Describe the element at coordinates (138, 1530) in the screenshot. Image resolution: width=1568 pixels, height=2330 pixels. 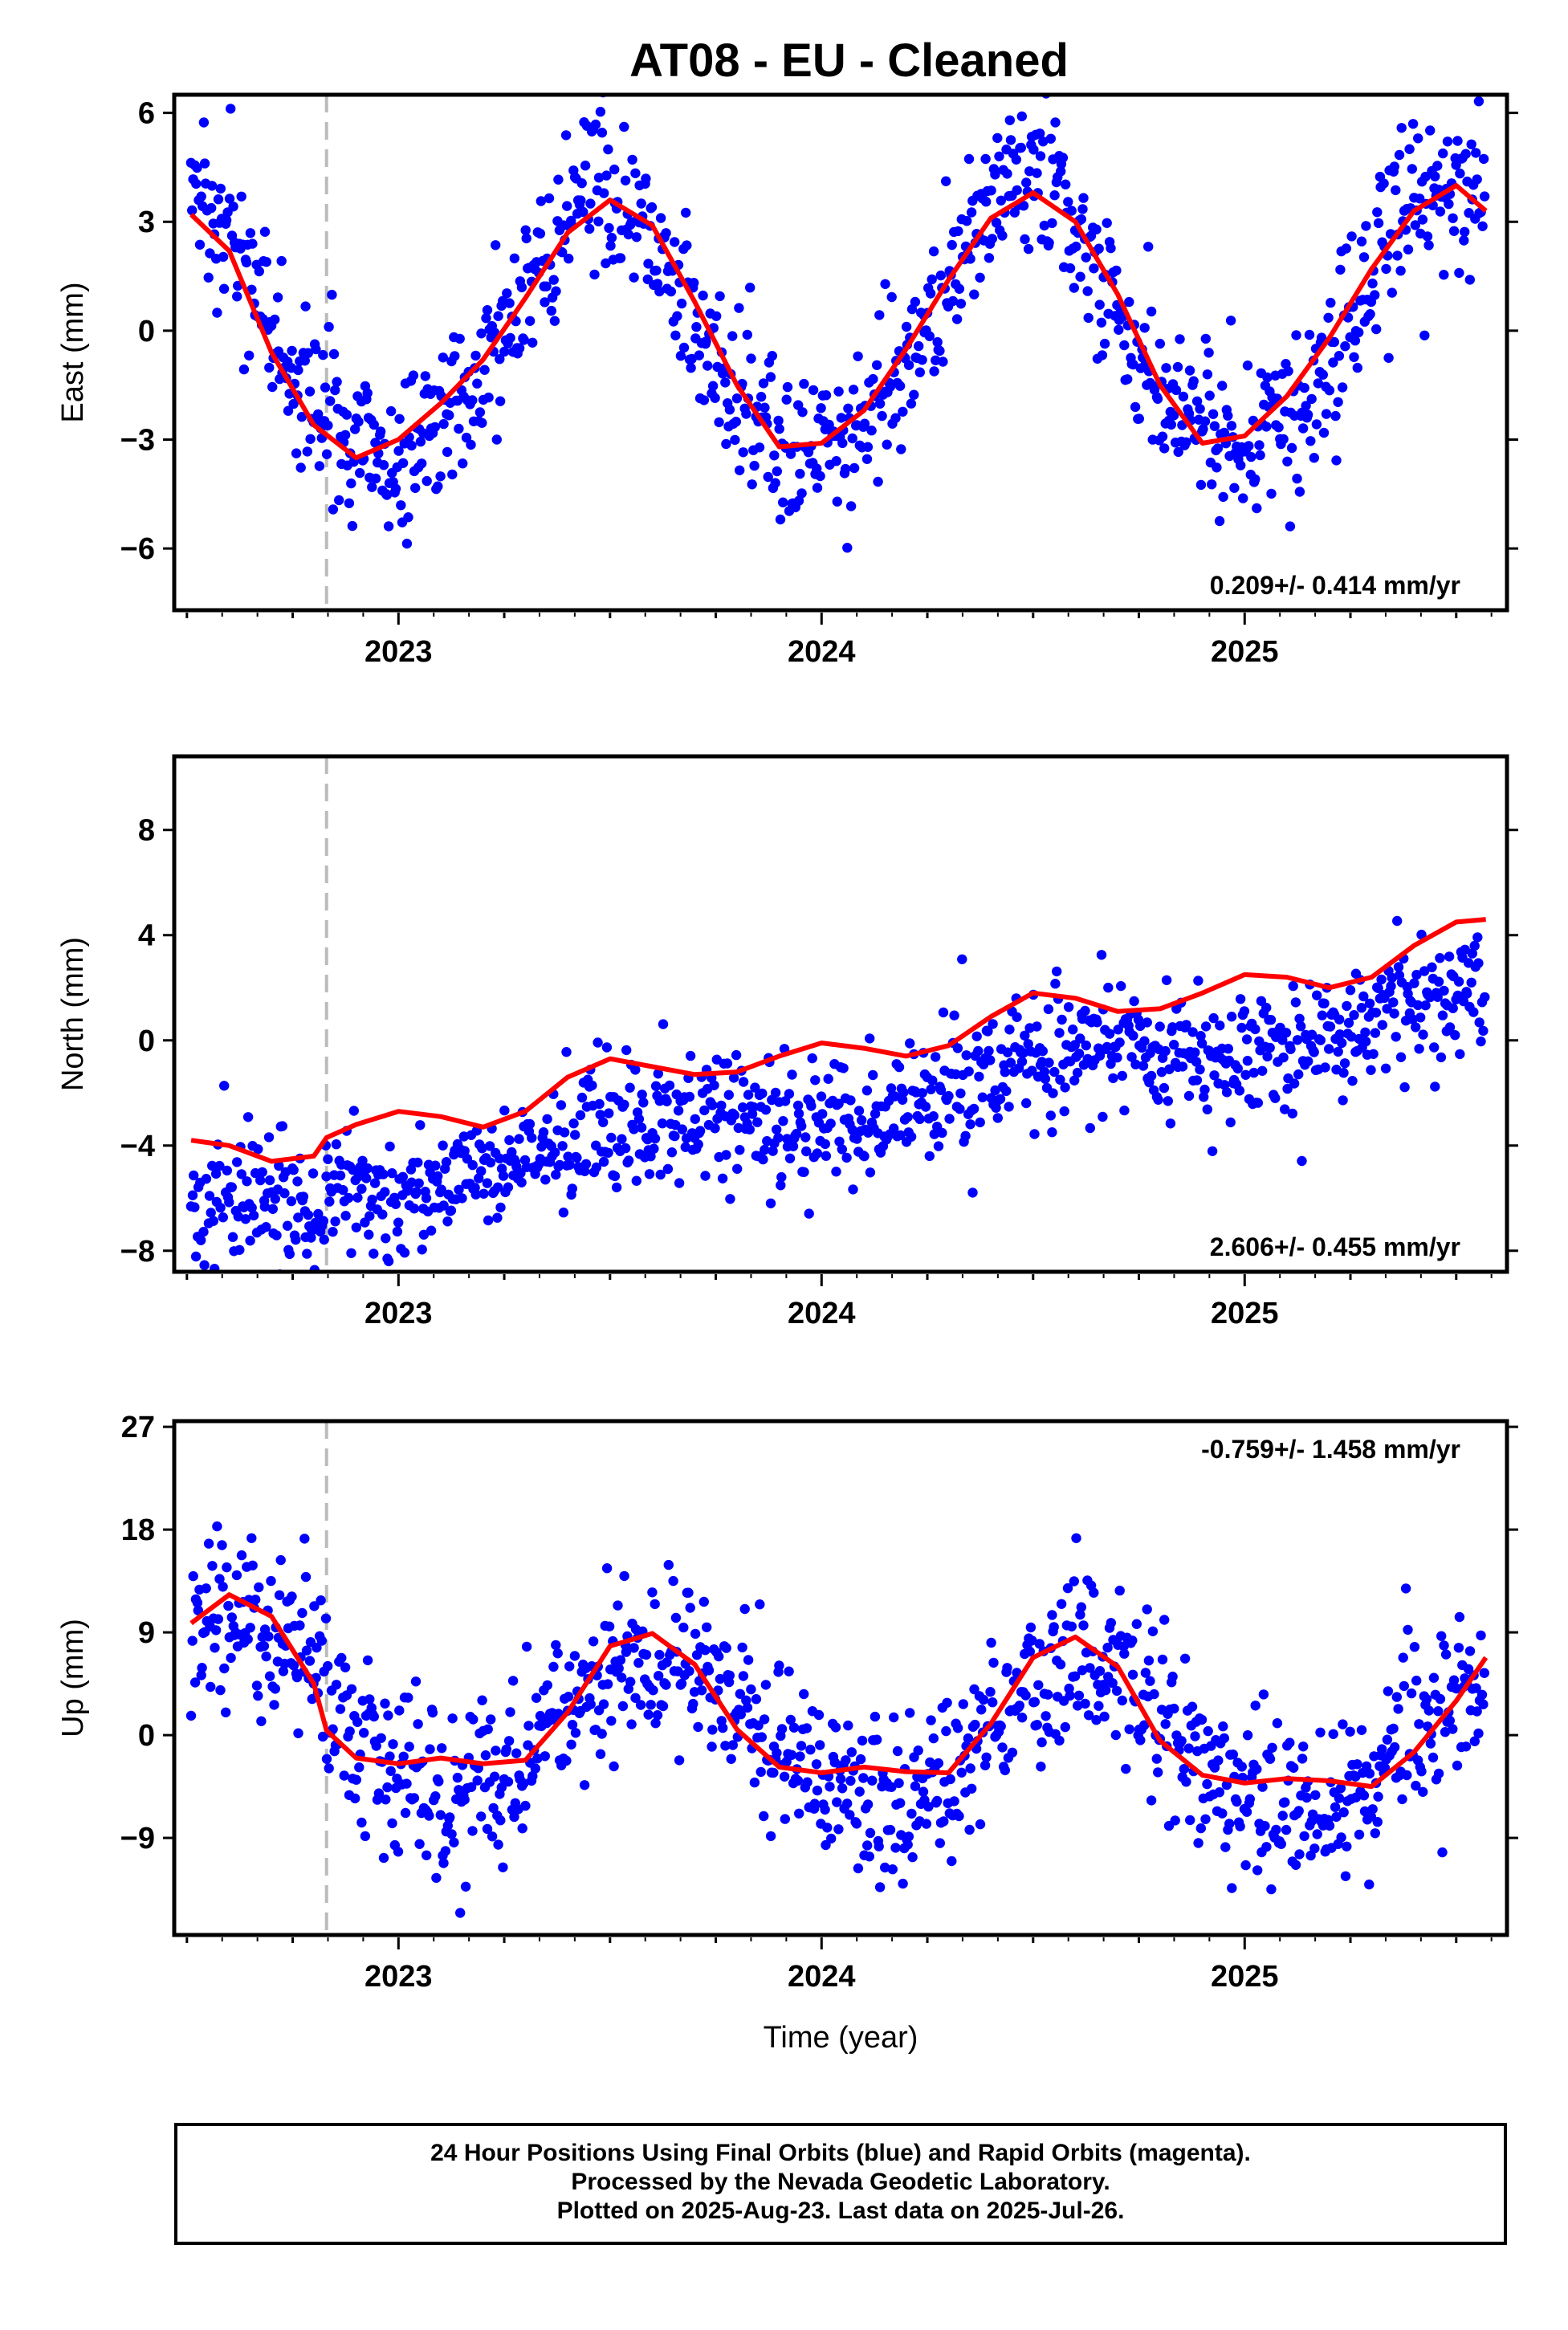
I see `y-tick-label: 18` at that location.